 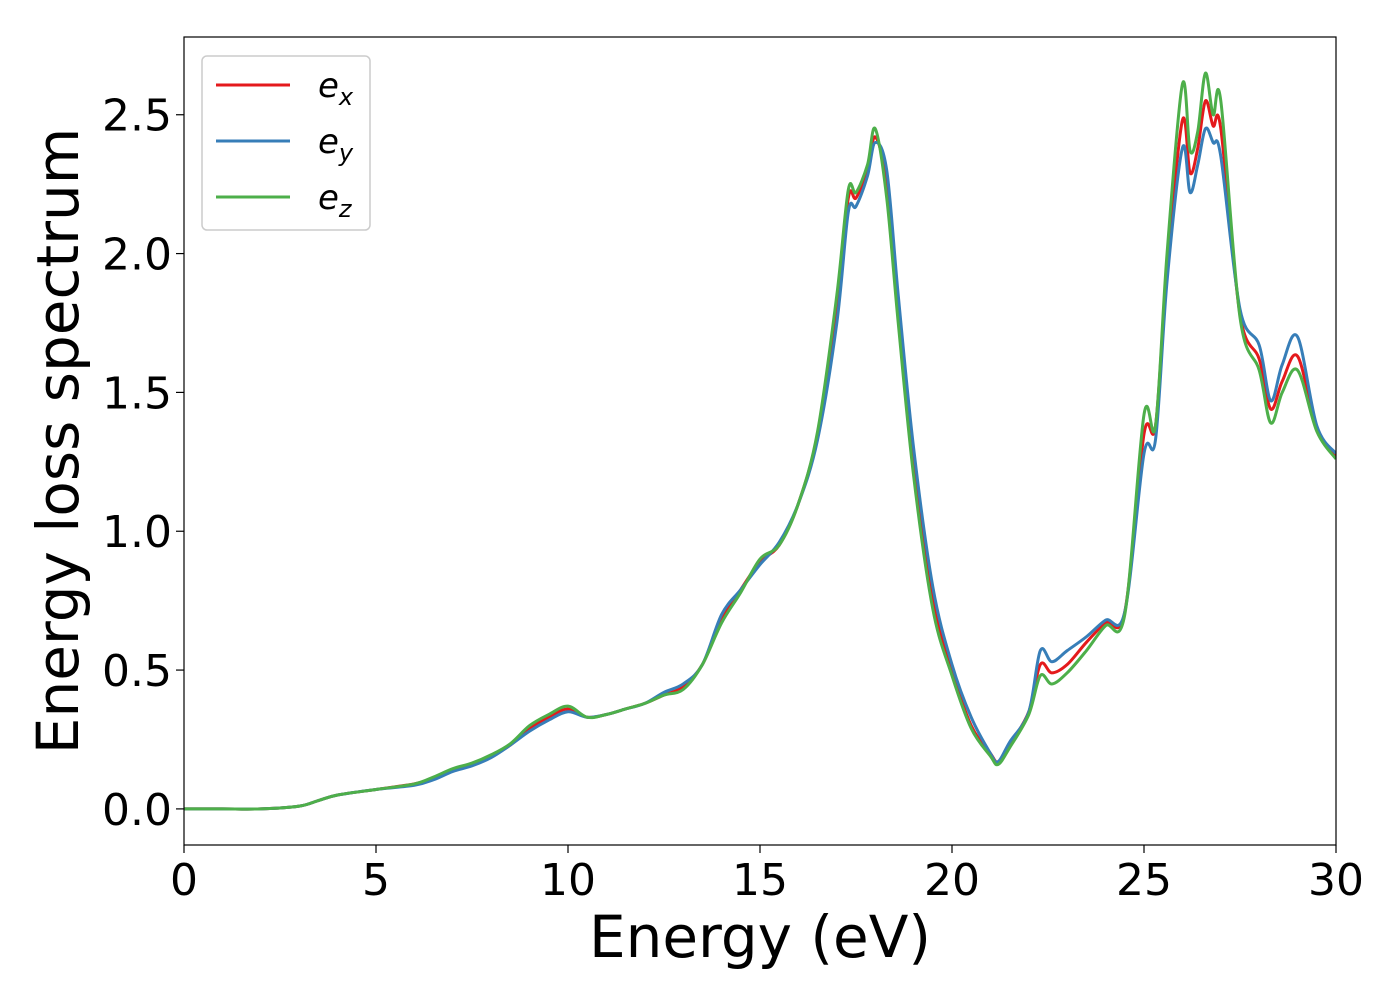 I want to click on x-tick-label: 10, so click(x=568, y=880).